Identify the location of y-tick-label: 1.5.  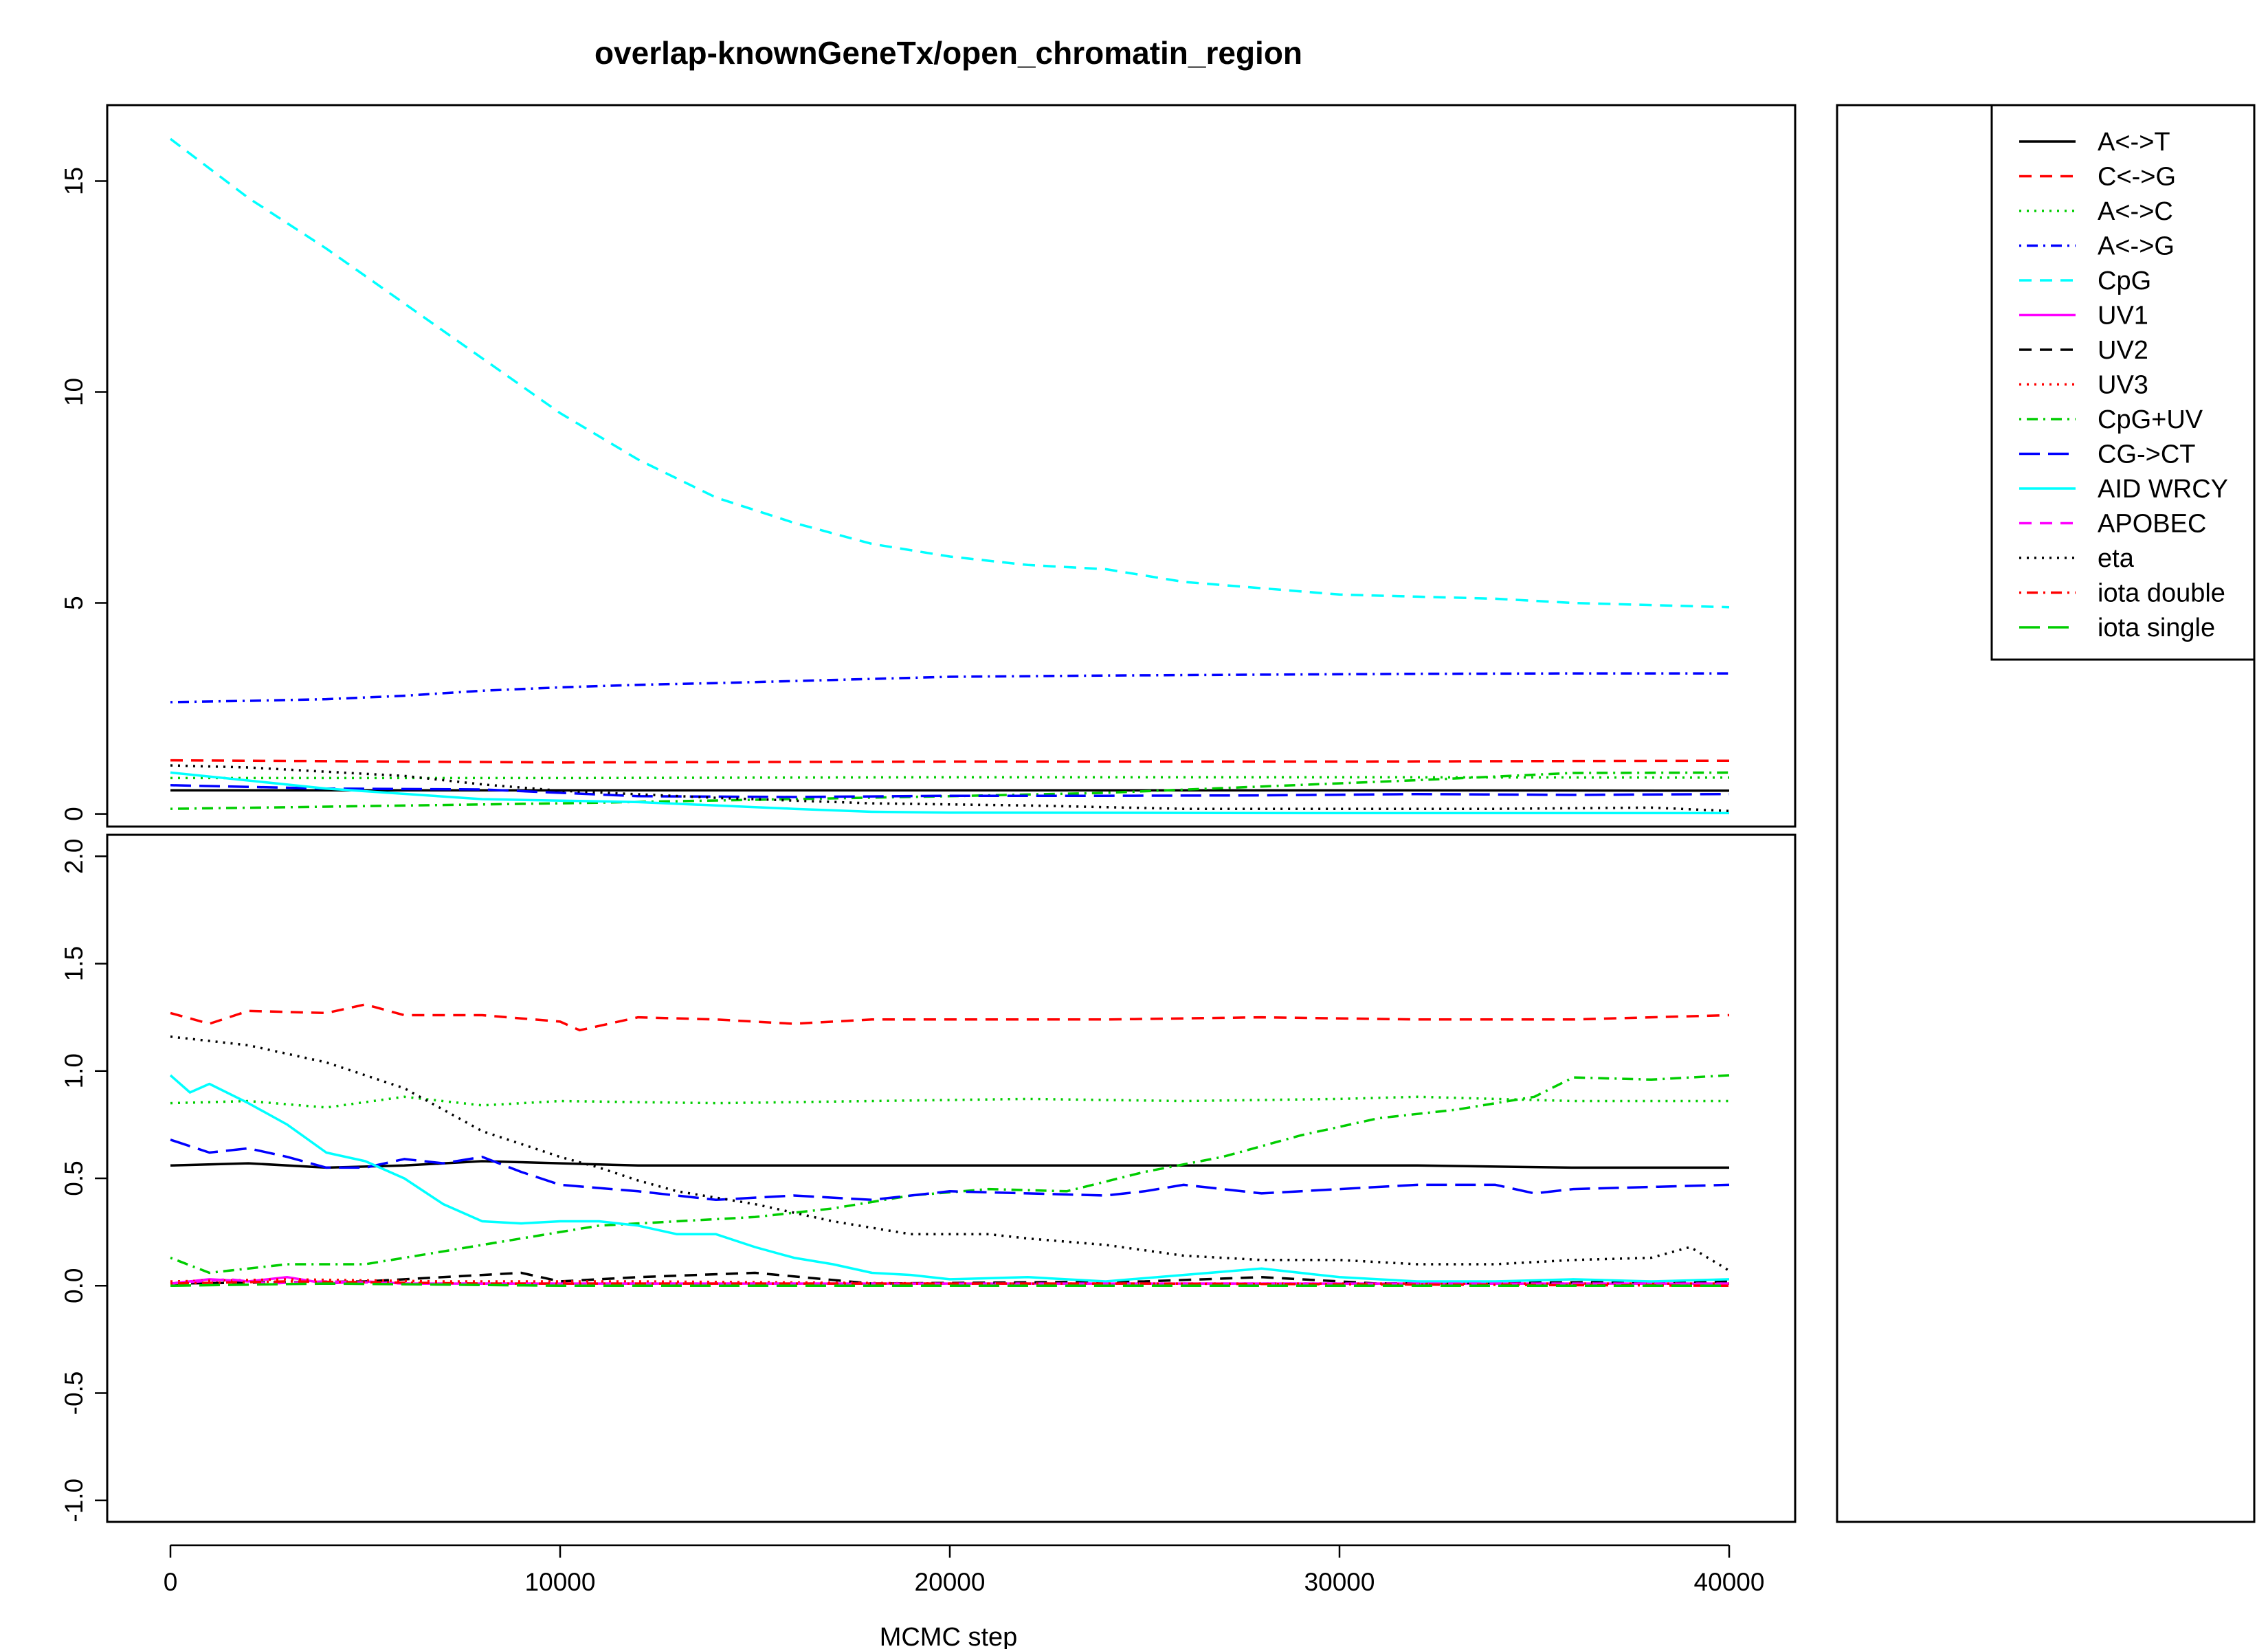
(74, 963).